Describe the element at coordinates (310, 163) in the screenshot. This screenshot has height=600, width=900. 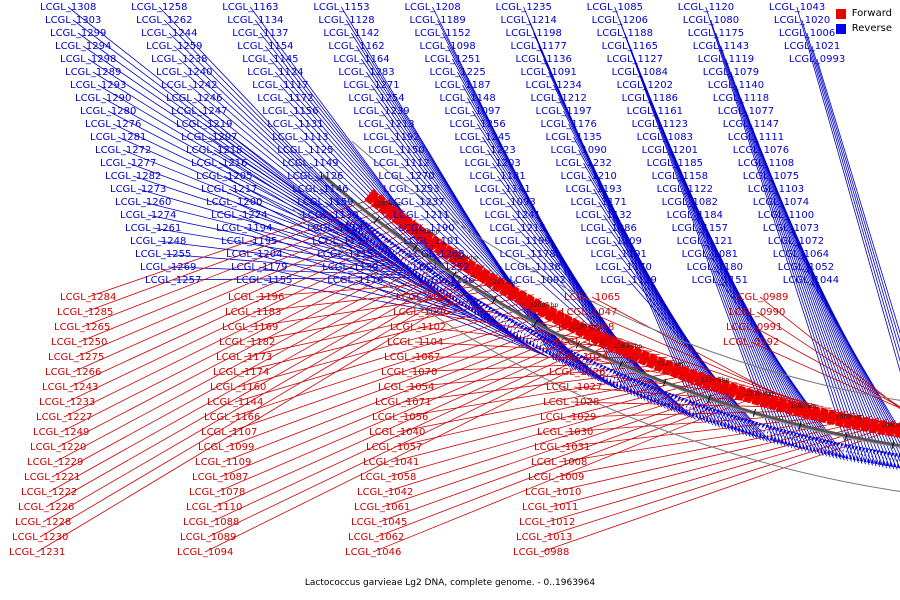
I see `reverse-gene-label: LCGL_1149` at that location.